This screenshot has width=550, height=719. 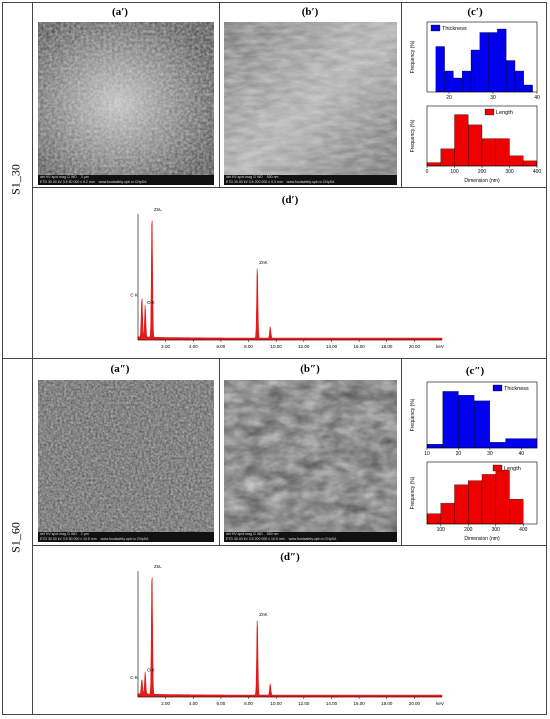 I want to click on x-tick-label: 40, so click(x=537, y=98).